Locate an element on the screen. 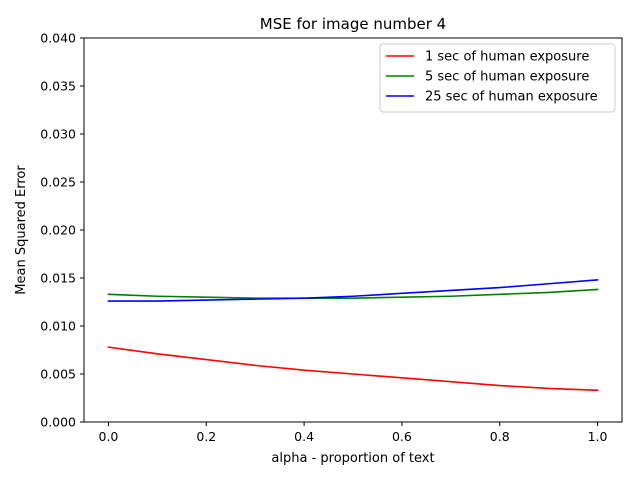 The image size is (640, 484). legend-label-3: 25 sec of human exposure is located at coordinates (511, 97).